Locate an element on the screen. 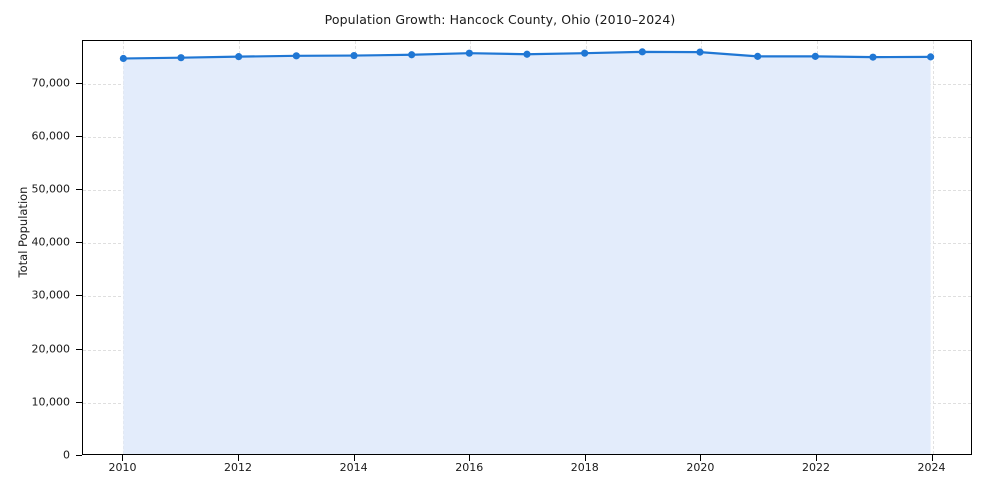 The image size is (1000, 500). y-tick-label: 60,000 is located at coordinates (51, 136).